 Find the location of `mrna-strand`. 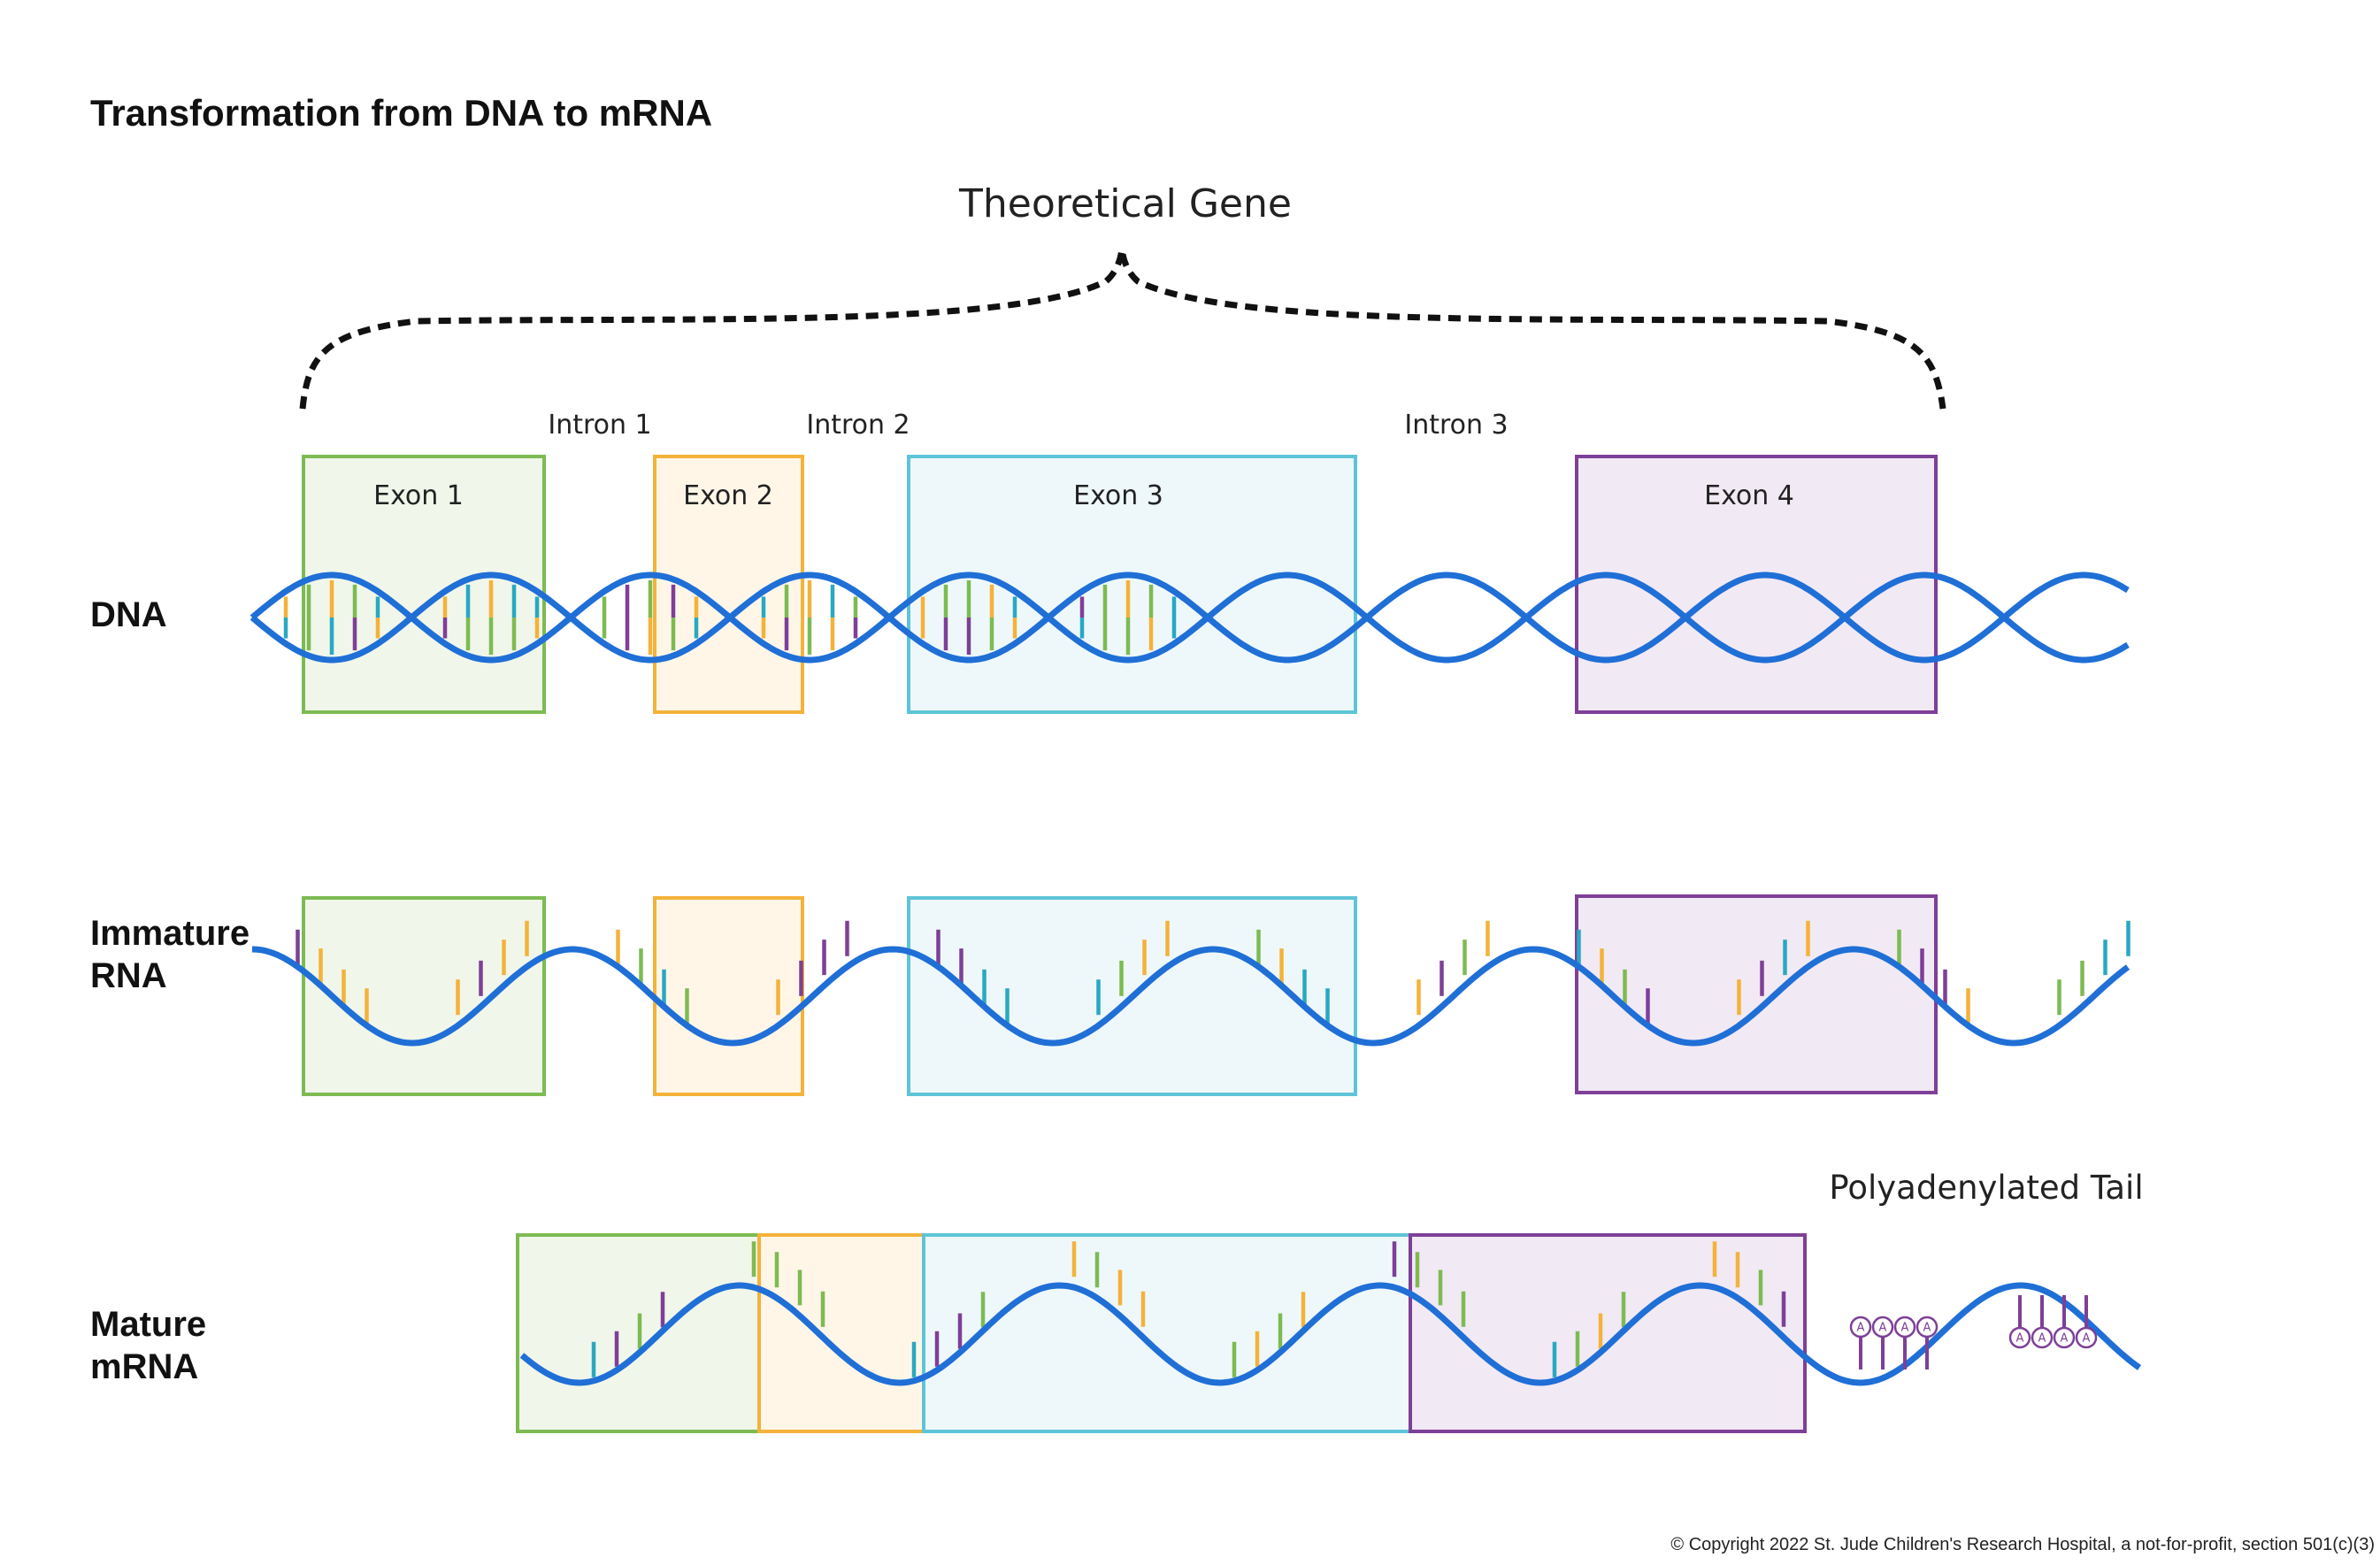

mrna-strand is located at coordinates (1330, 1334).